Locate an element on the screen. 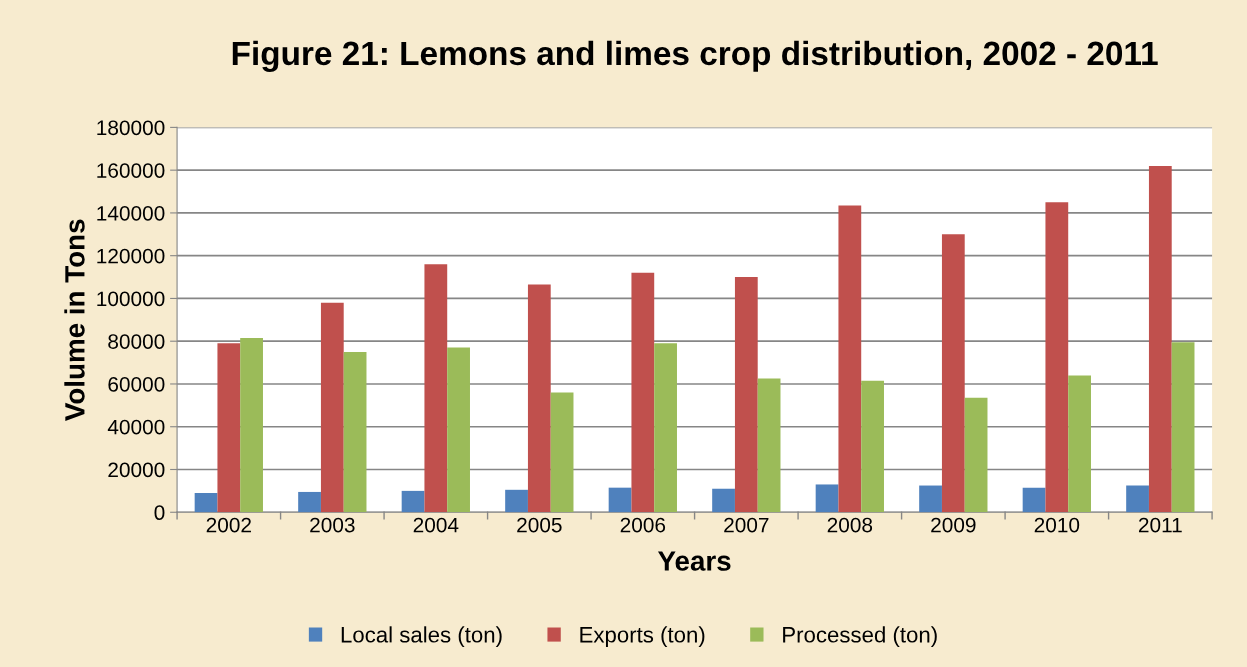  y-tick-label: 0 is located at coordinates (159, 513).